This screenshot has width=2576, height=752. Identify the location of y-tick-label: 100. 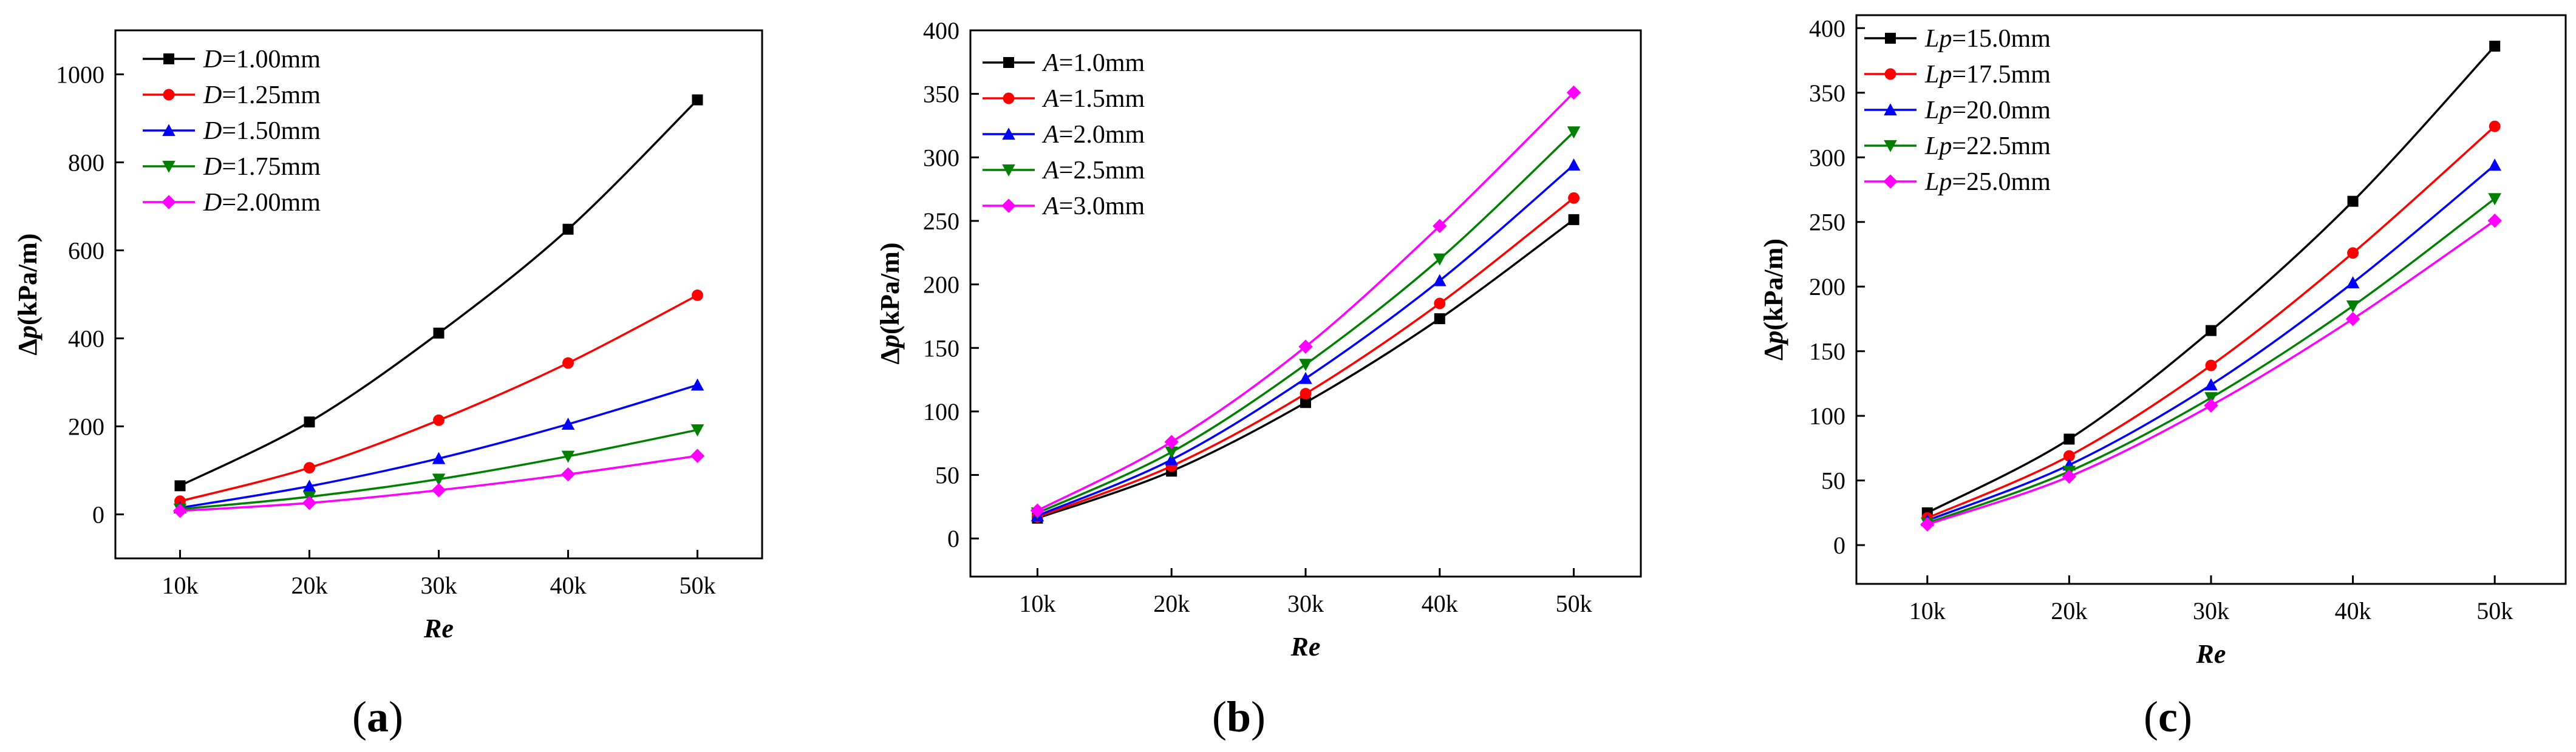
(1827, 416).